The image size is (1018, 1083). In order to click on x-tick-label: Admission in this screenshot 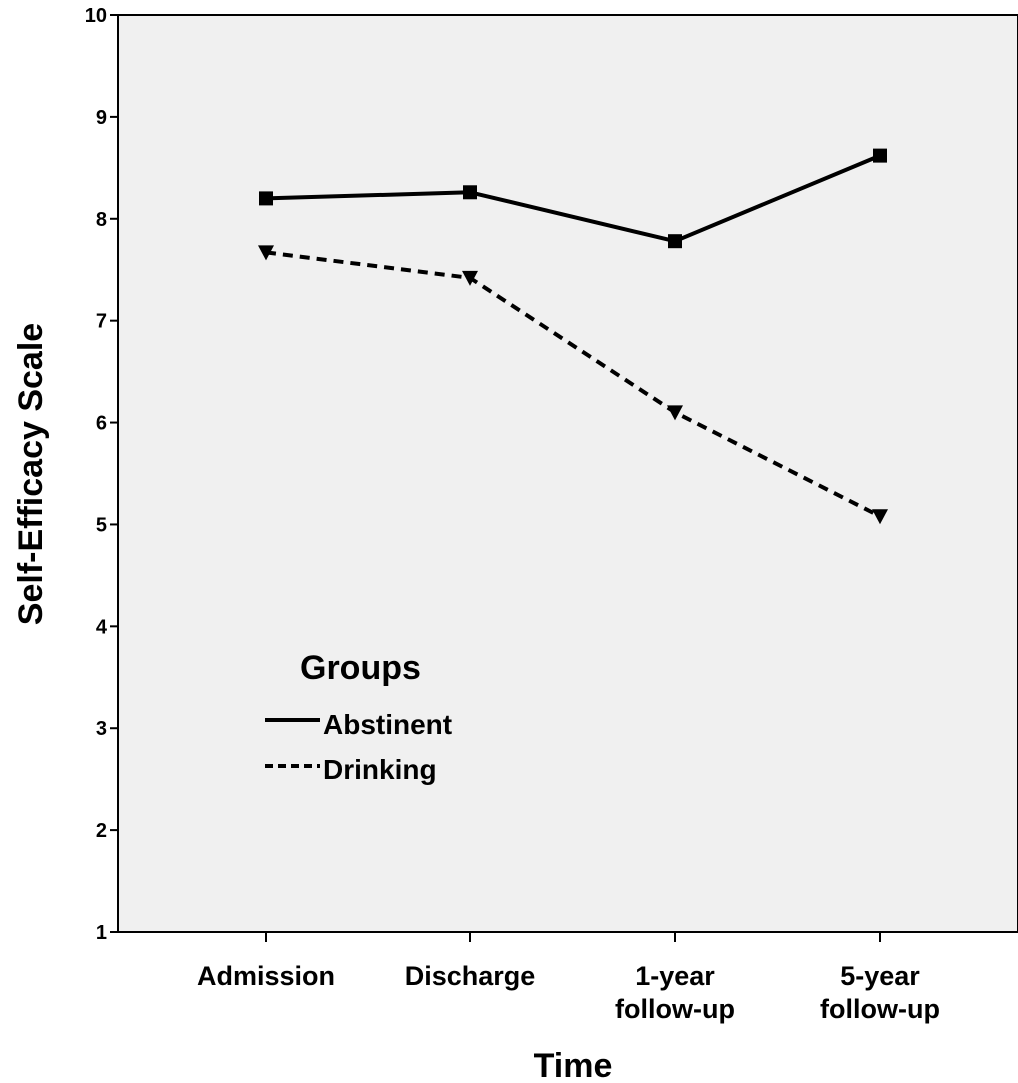, I will do `click(266, 976)`.